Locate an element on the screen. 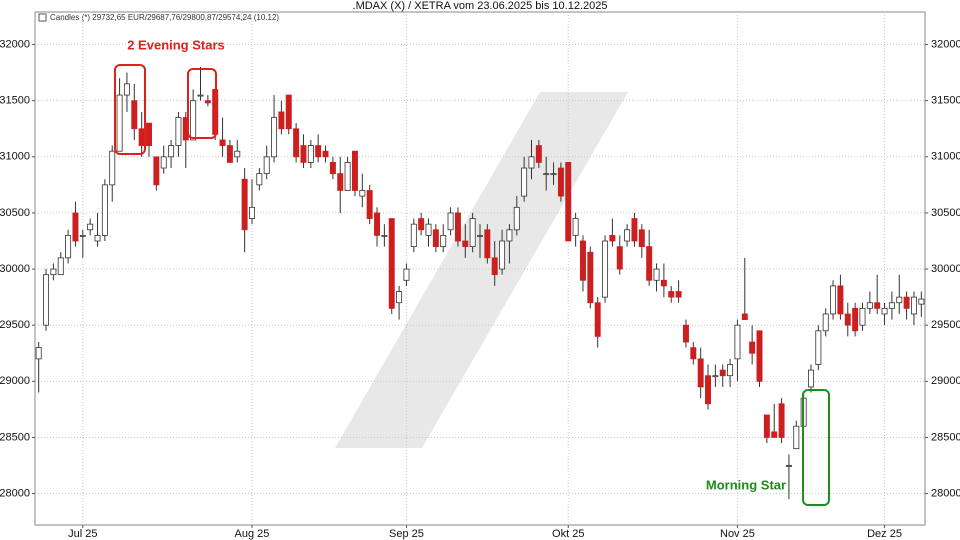  x-tick-label: Aug 25 is located at coordinates (252, 534).